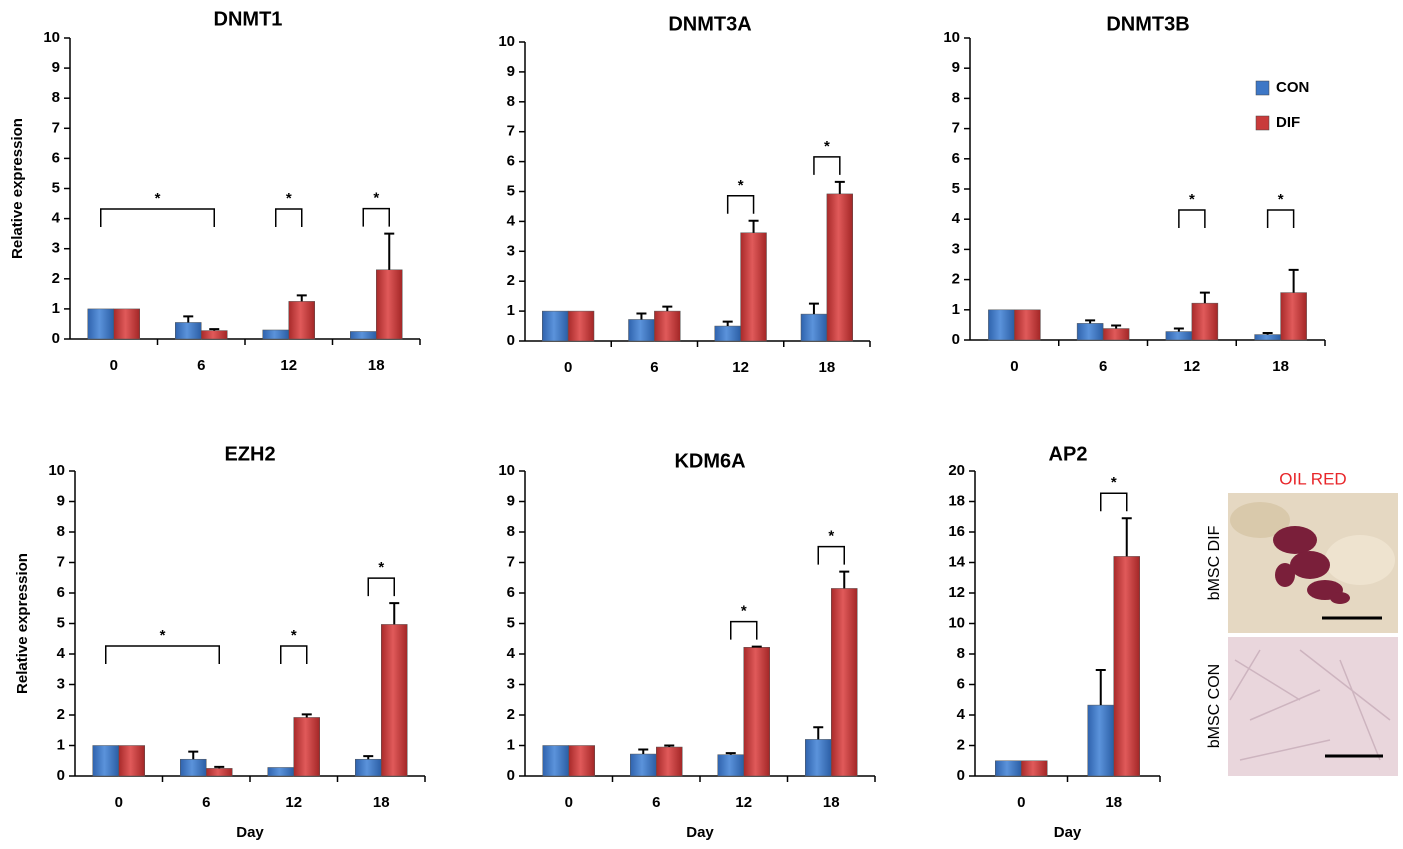 The width and height of the screenshot is (1403, 849). Describe the element at coordinates (1292, 87) in the screenshot. I see `legend-label: CON` at that location.